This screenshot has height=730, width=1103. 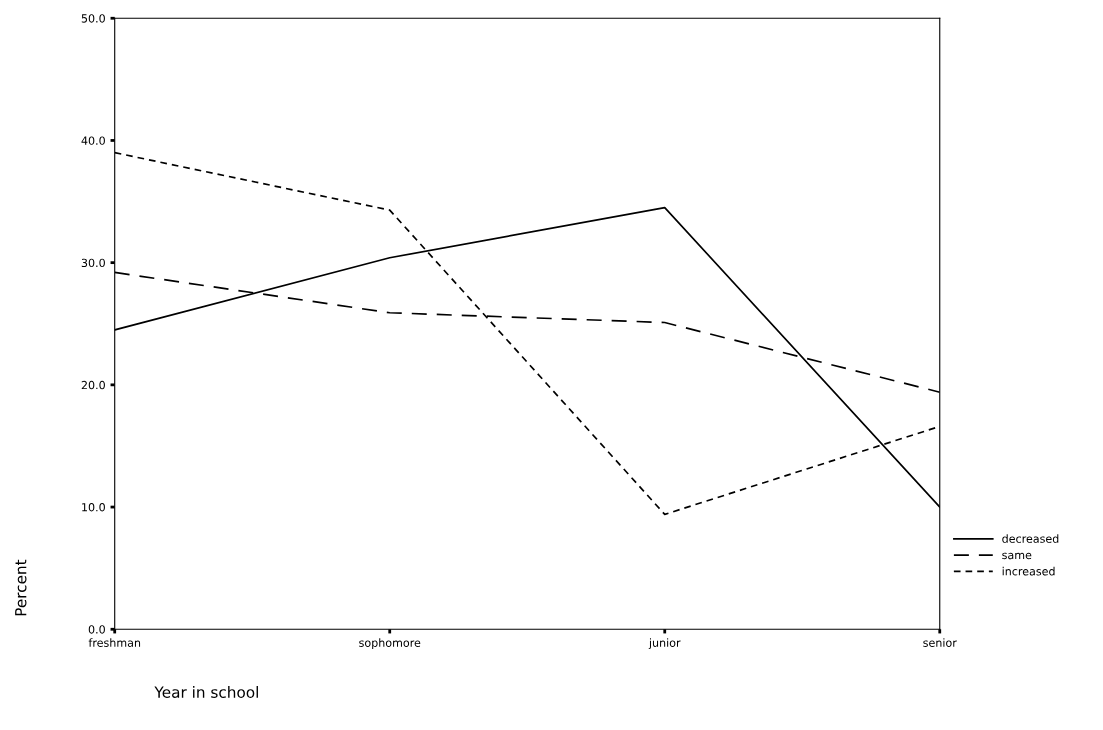 I want to click on x-tick-label: senior, so click(x=940, y=642).